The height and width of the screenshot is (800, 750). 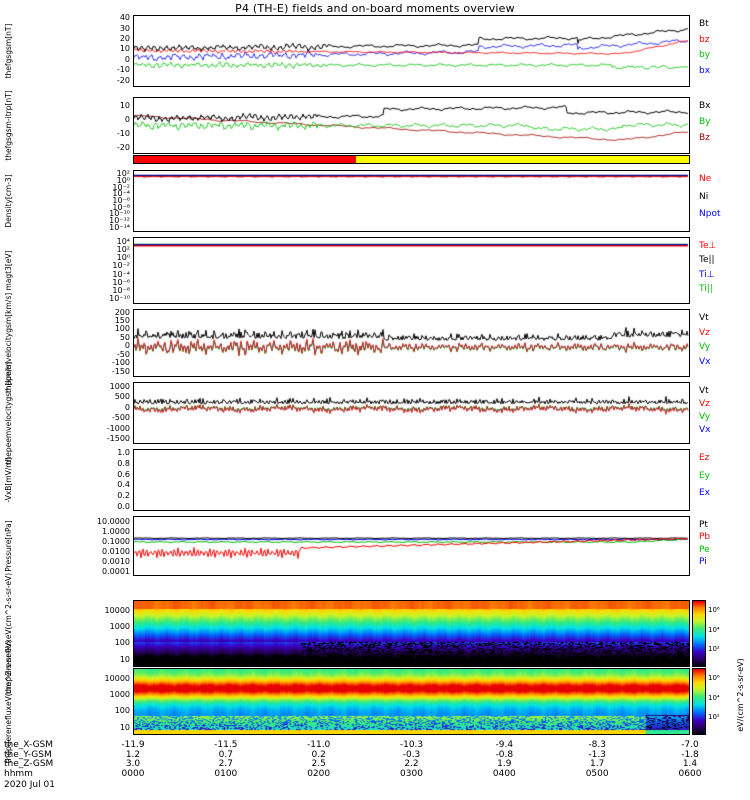 I want to click on ytick-vxb-efield-2: 0.6, so click(x=123, y=474).